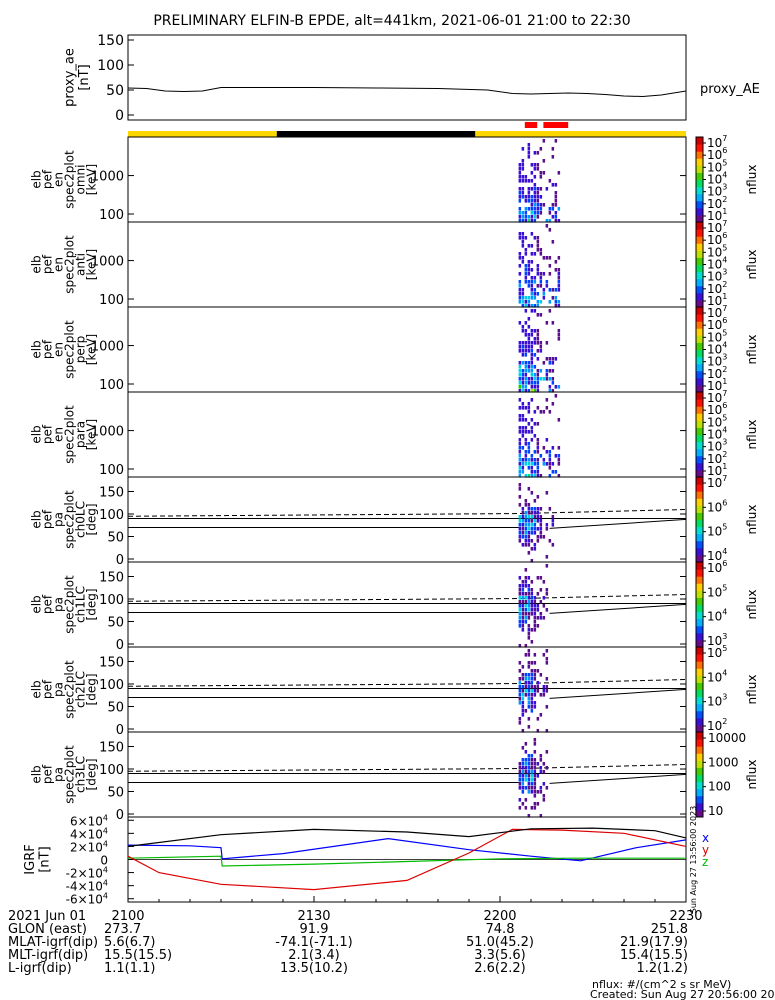 This screenshot has width=775, height=1000. Describe the element at coordinates (115, 91) in the screenshot. I see `proxy-ae-ytick-label: 50` at that location.